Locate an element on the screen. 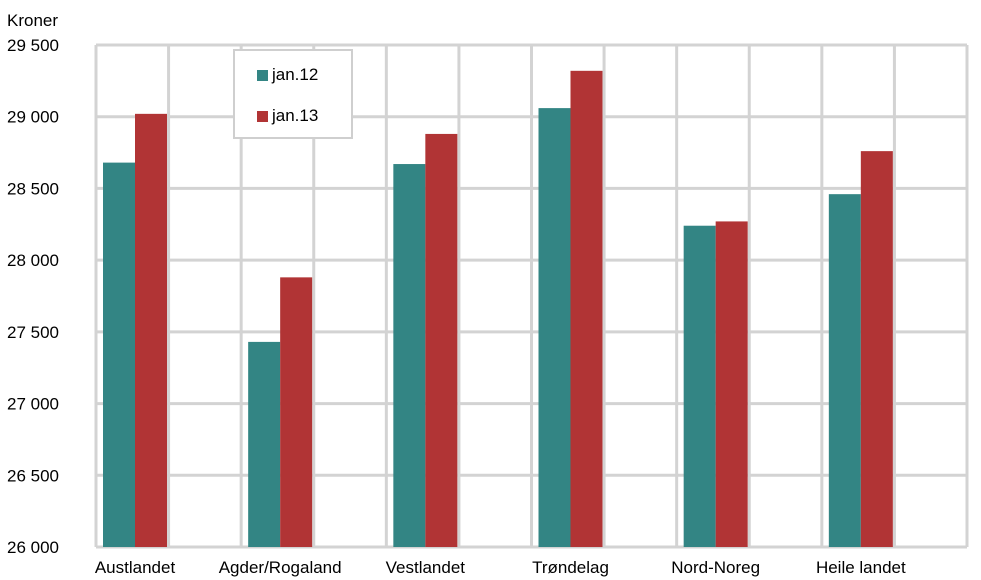 The width and height of the screenshot is (981, 580). y-tick-label: 29 000 is located at coordinates (33, 117).